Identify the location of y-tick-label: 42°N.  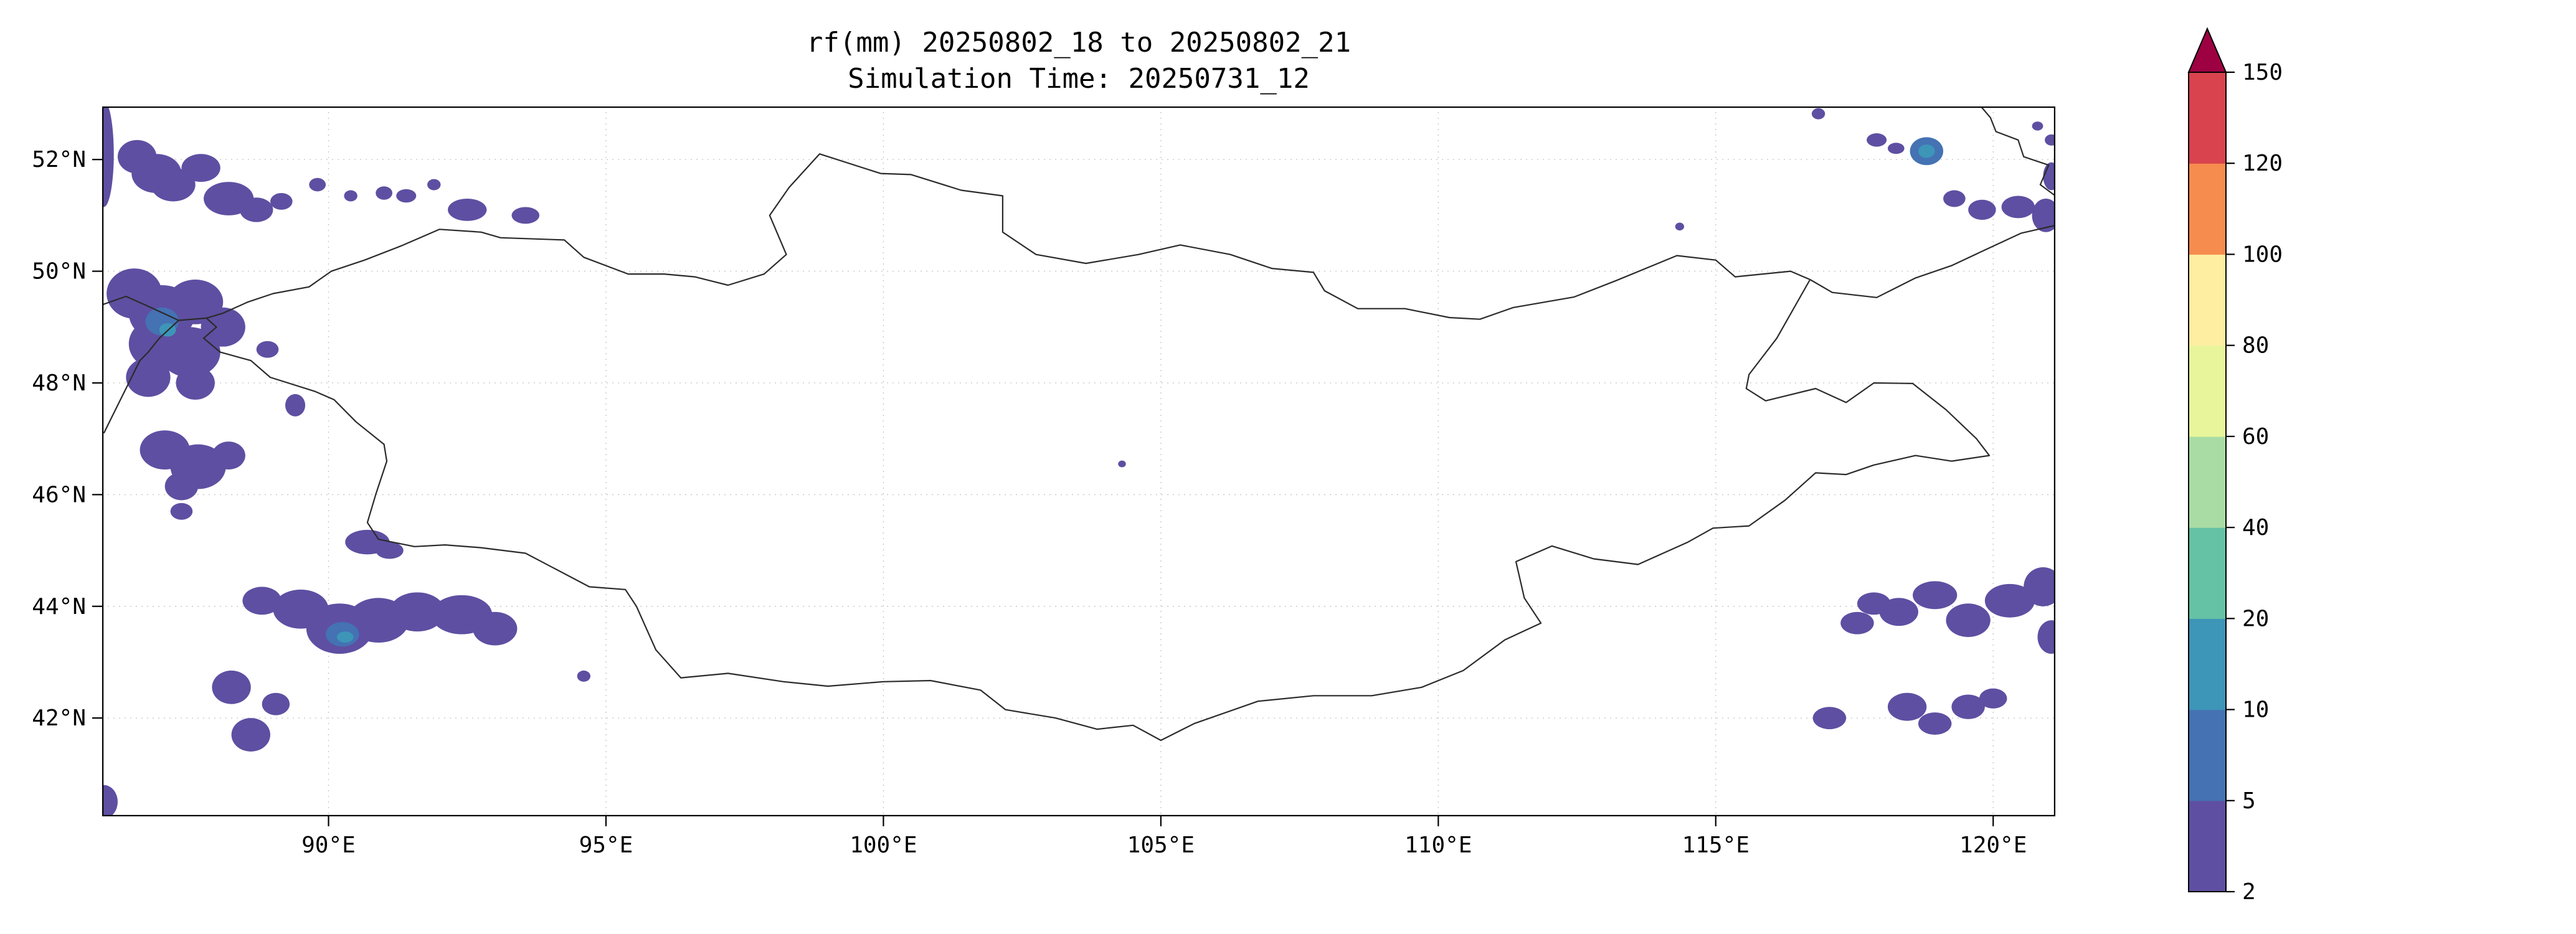
(59, 718).